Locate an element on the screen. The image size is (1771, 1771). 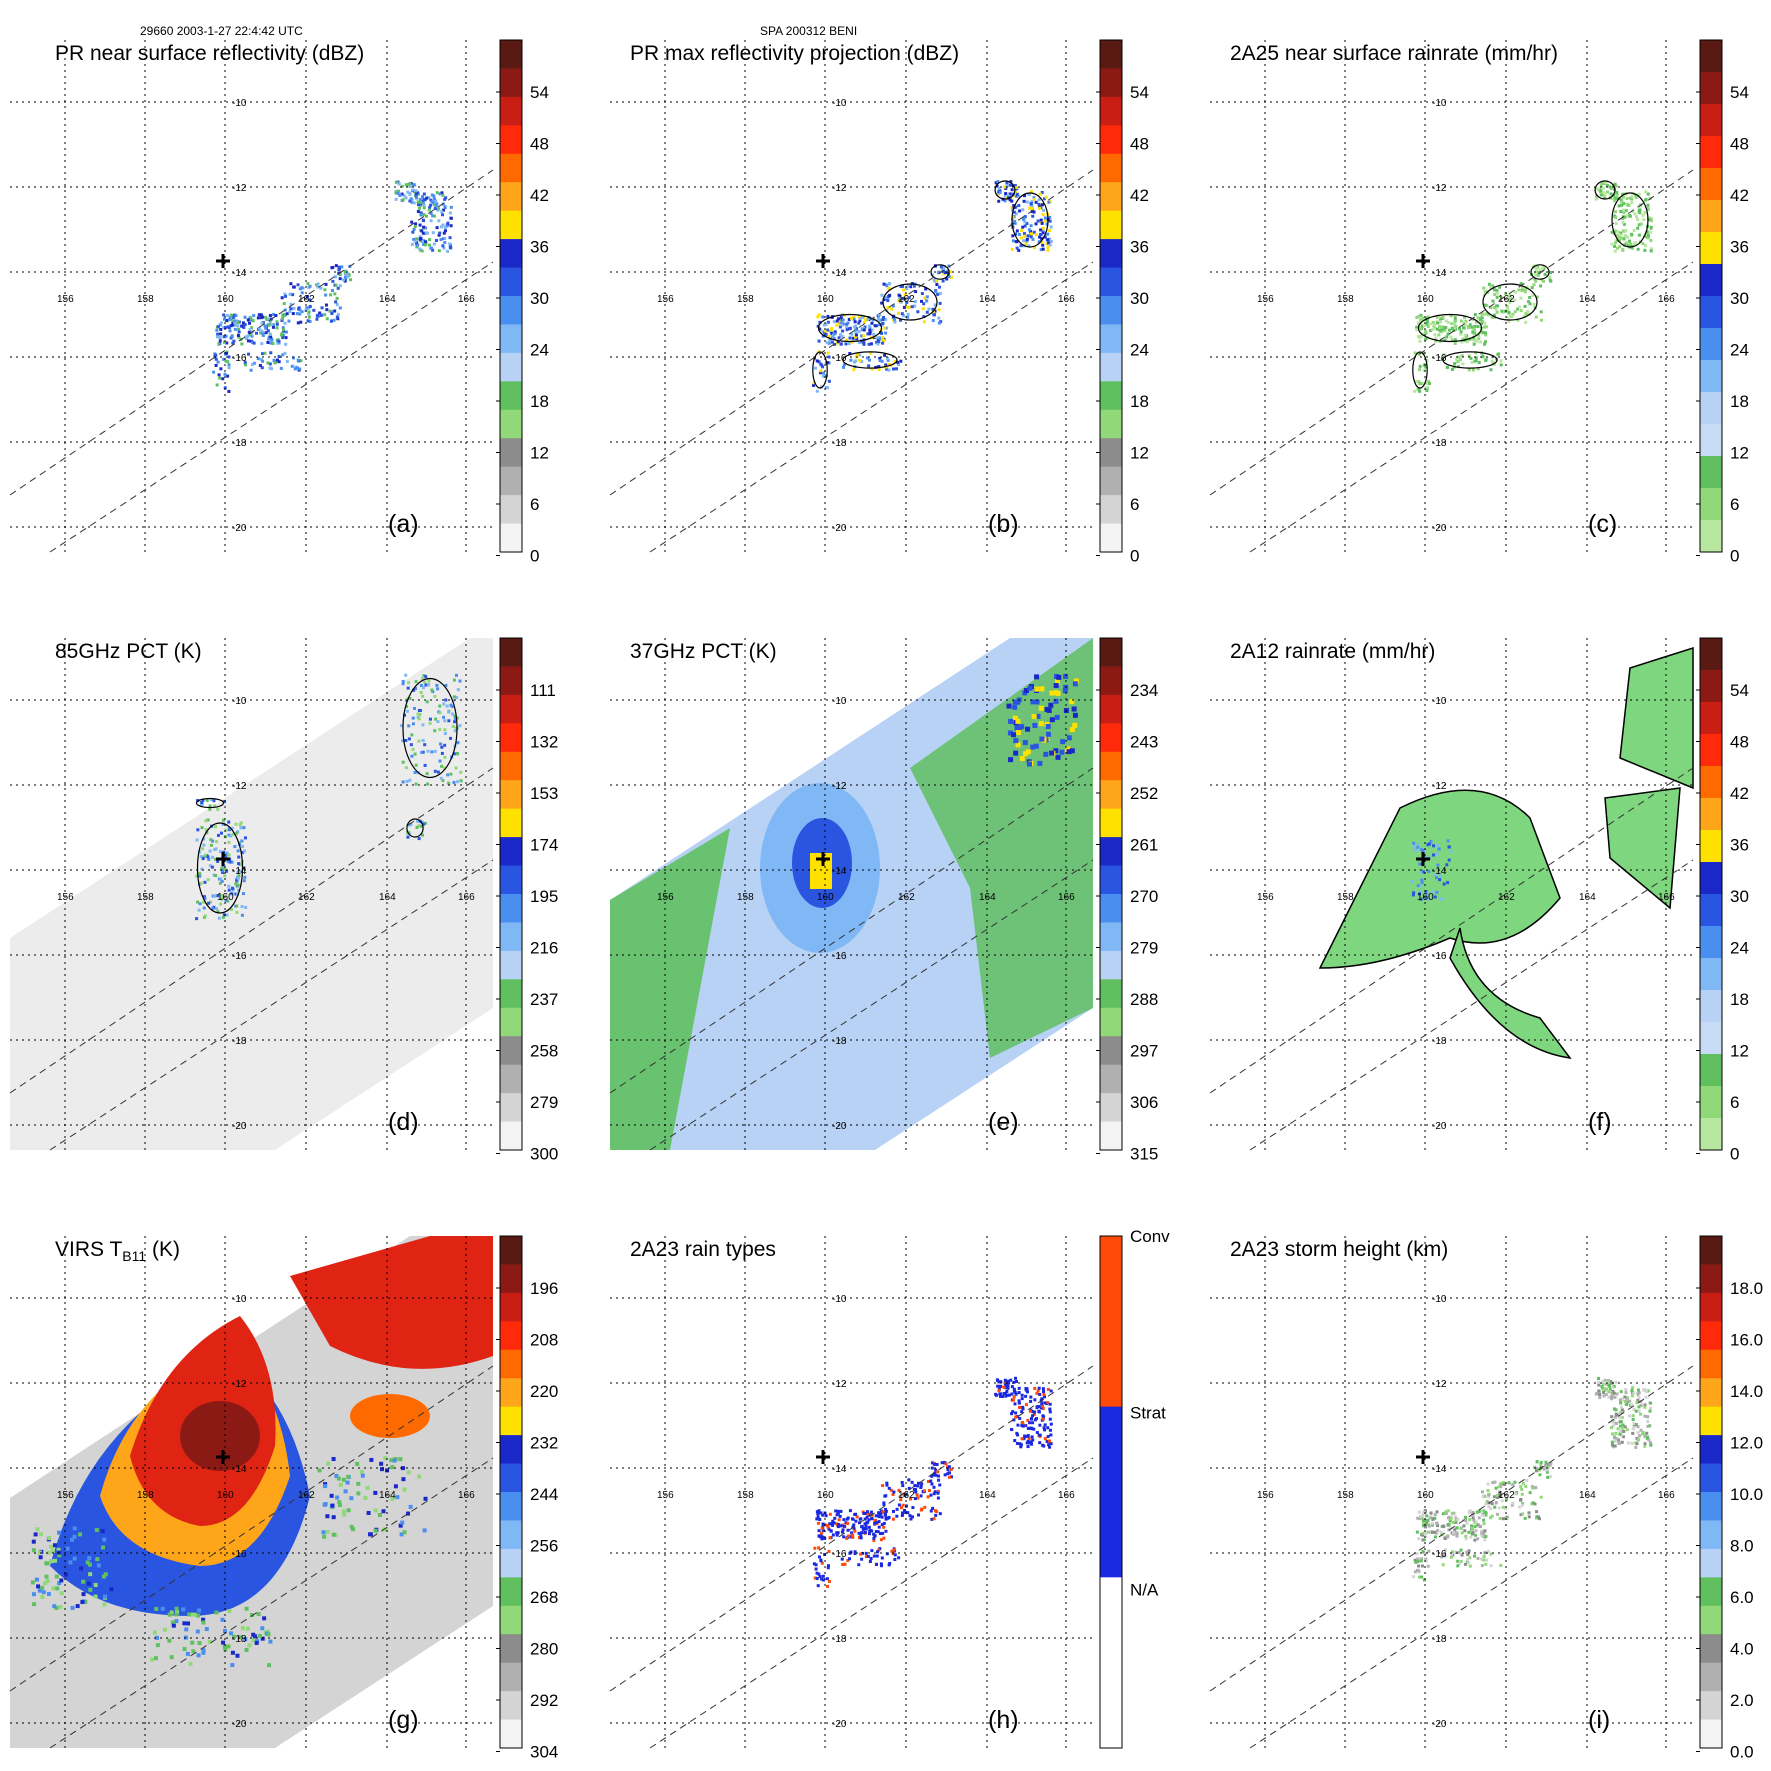
colorbar-frame is located at coordinates (1711, 296).